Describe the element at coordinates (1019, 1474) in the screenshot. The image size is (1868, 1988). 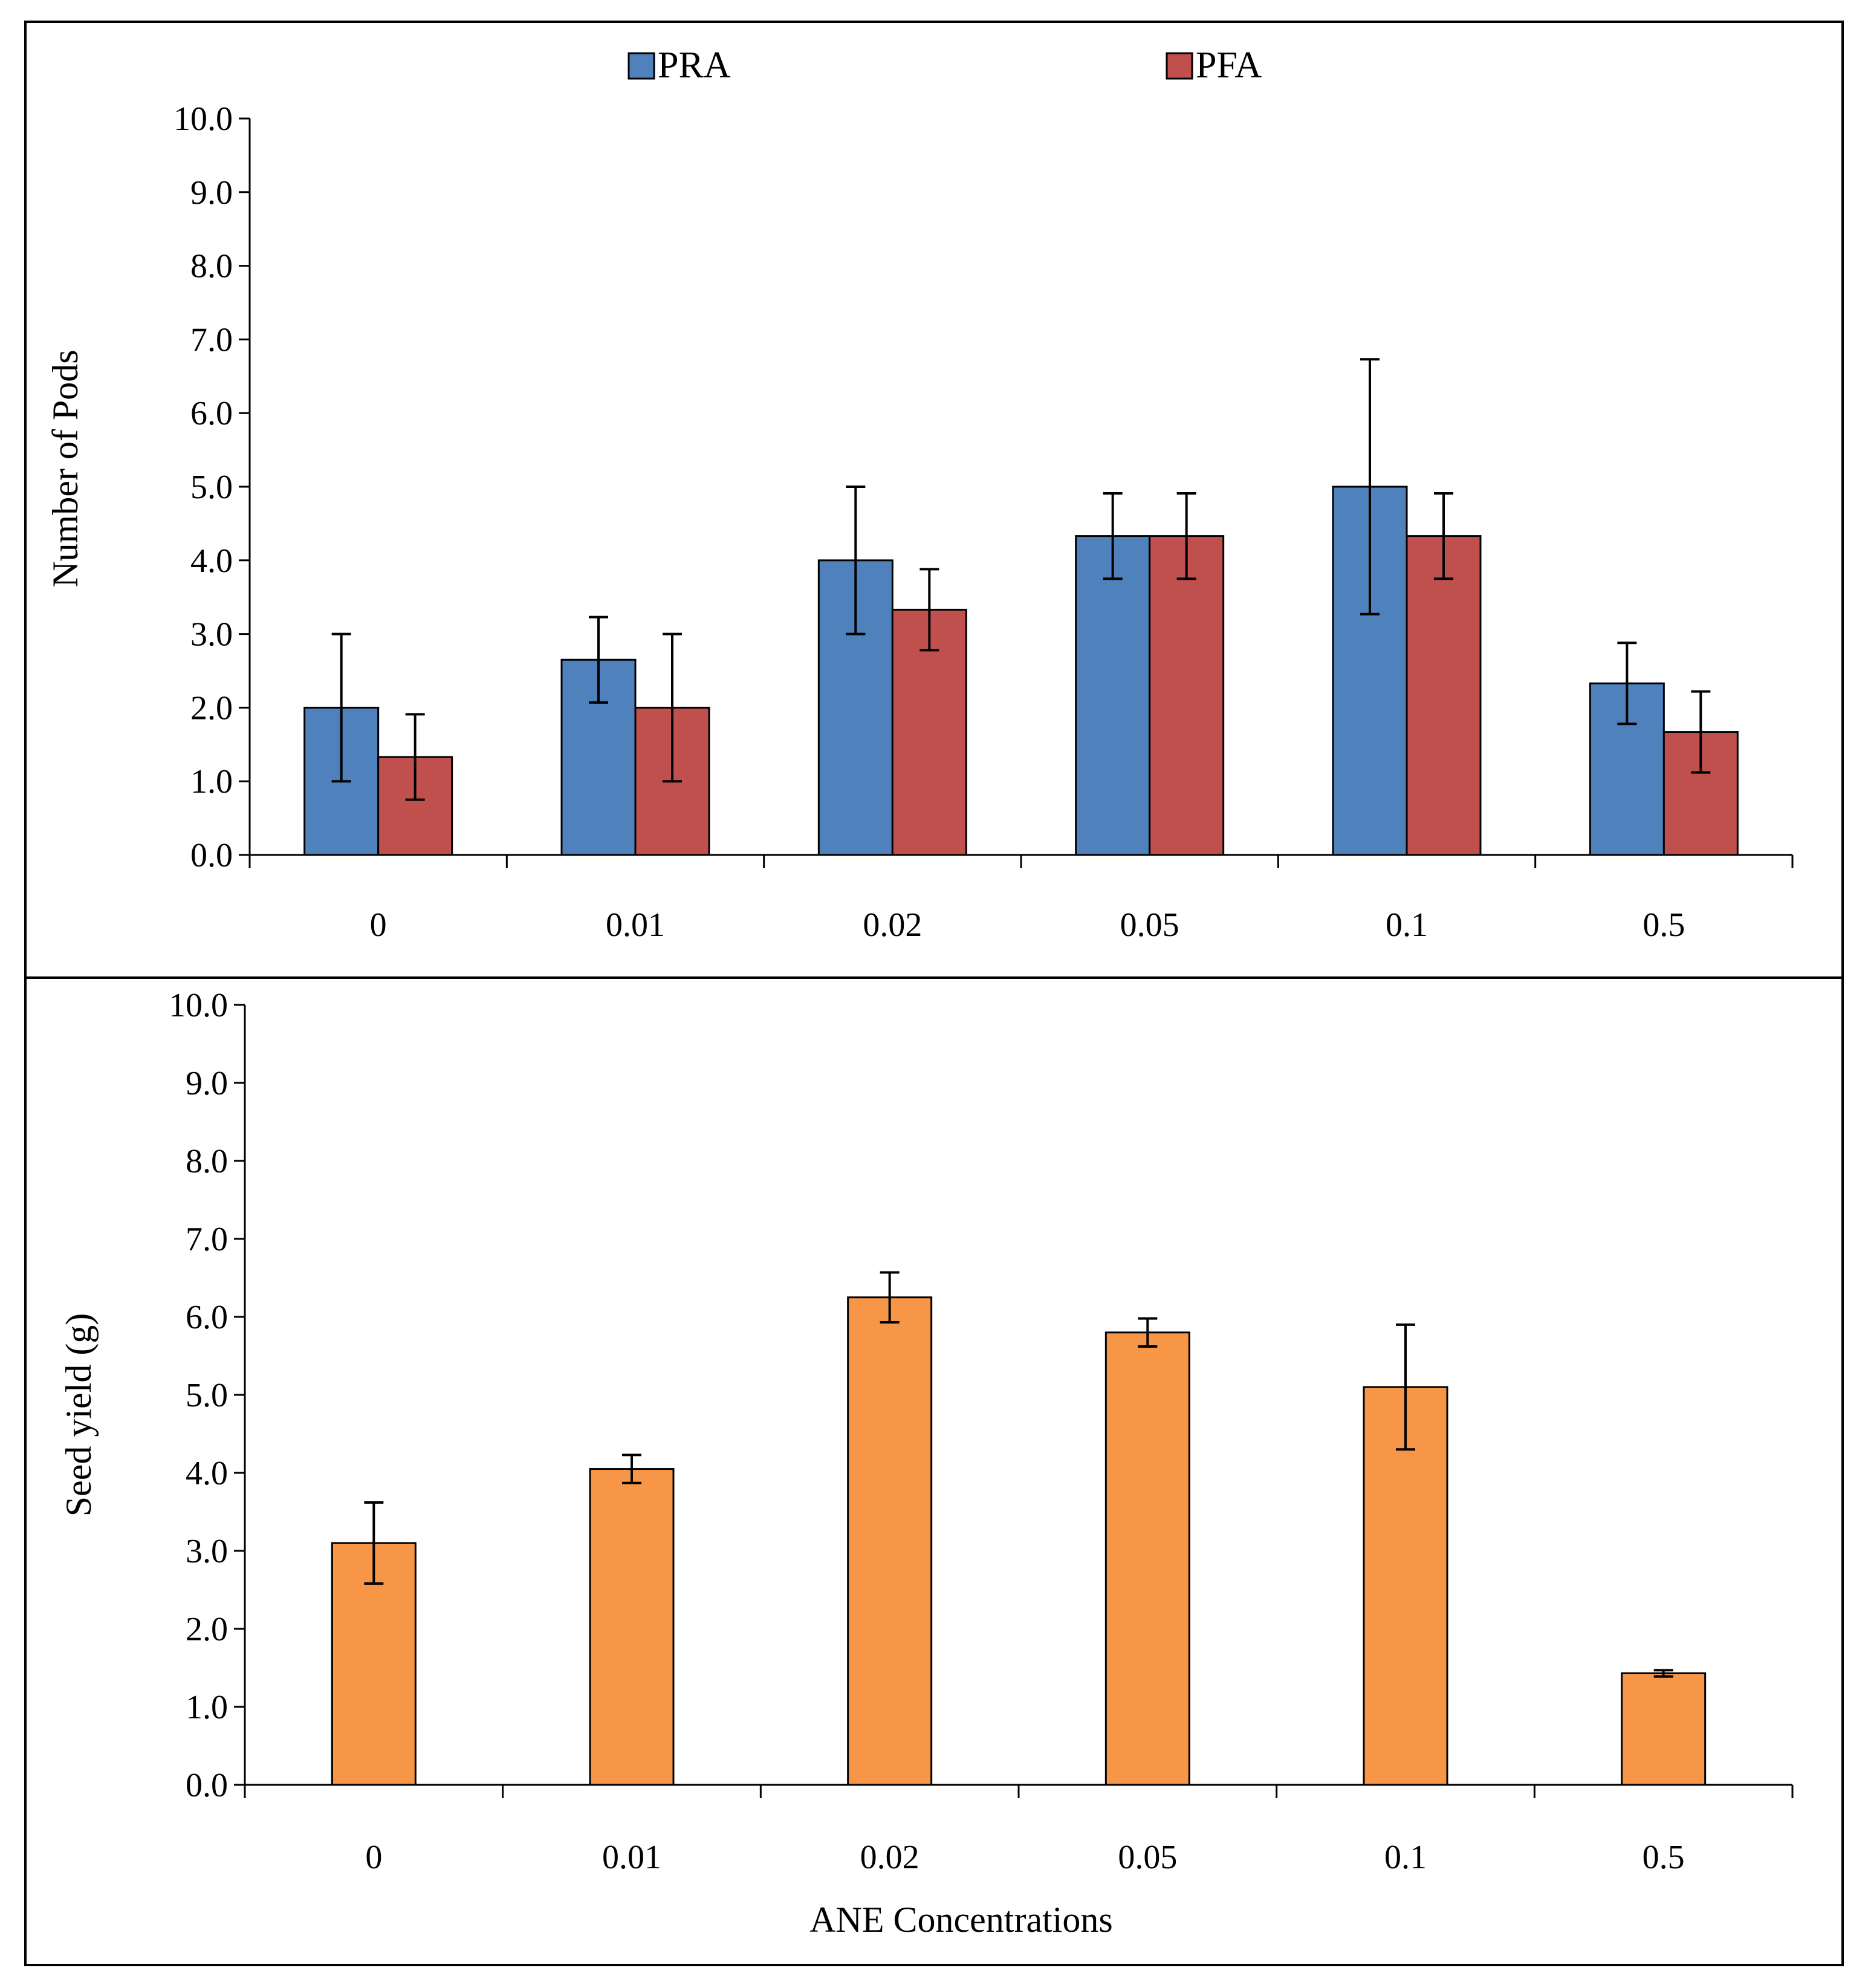
I see `seed-error-bars` at that location.